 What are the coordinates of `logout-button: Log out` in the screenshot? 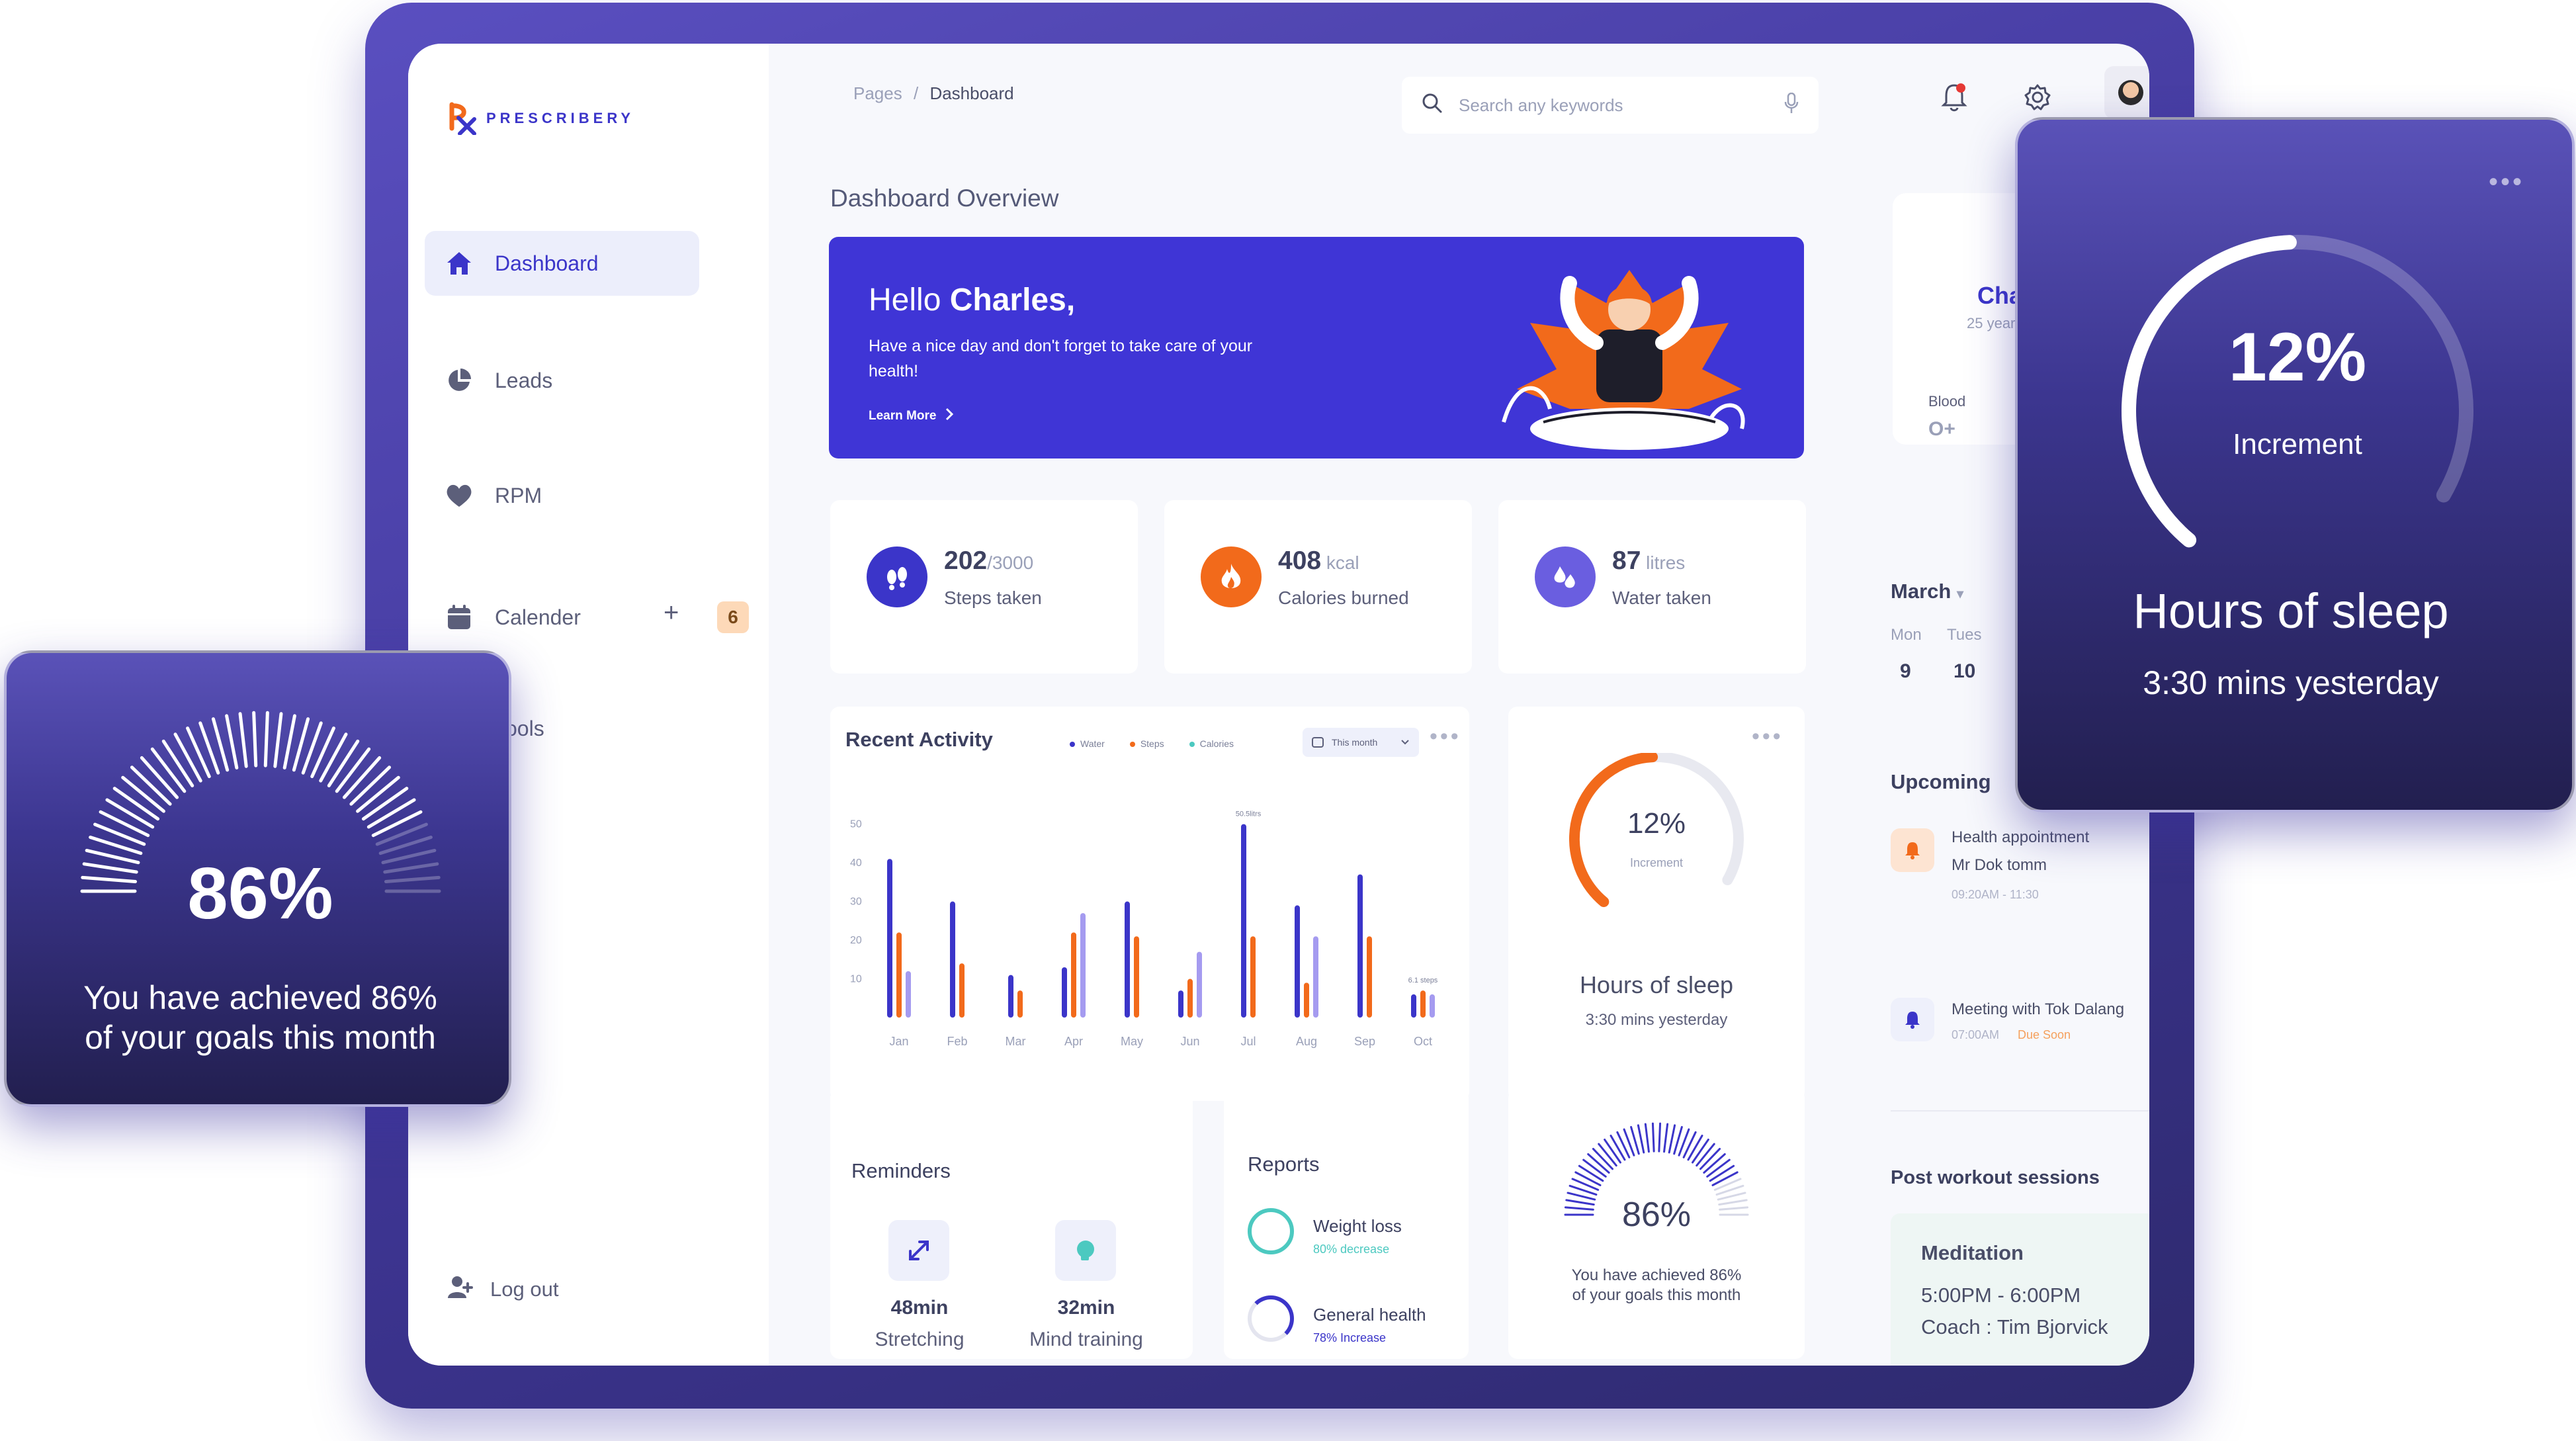 It's located at (503, 1290).